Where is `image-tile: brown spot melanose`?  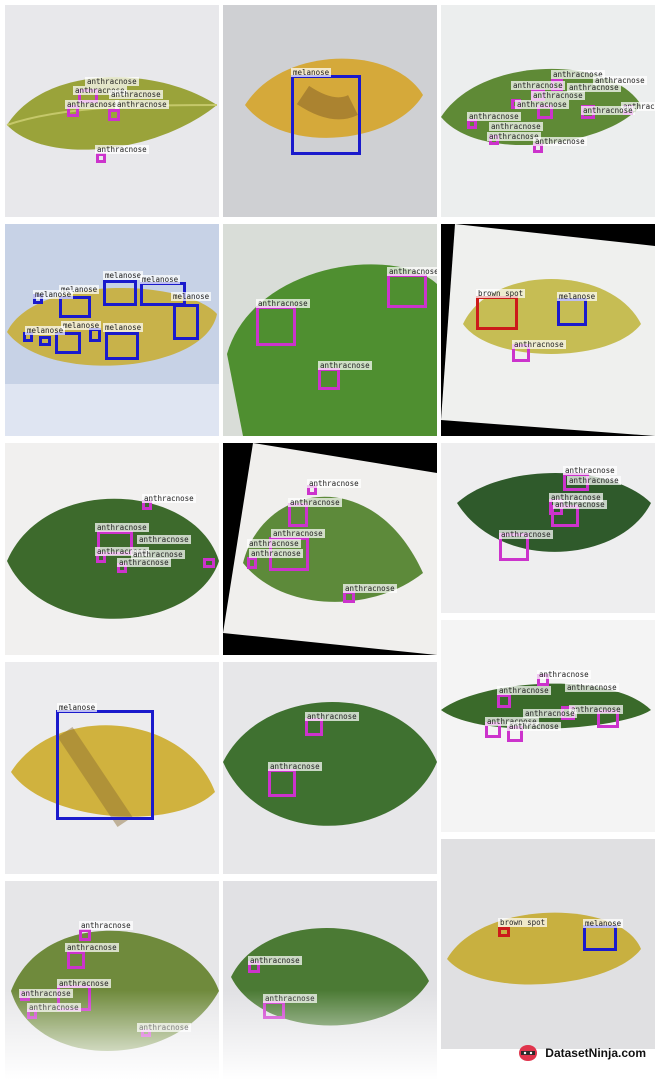 image-tile: brown spot melanose is located at coordinates (548, 944).